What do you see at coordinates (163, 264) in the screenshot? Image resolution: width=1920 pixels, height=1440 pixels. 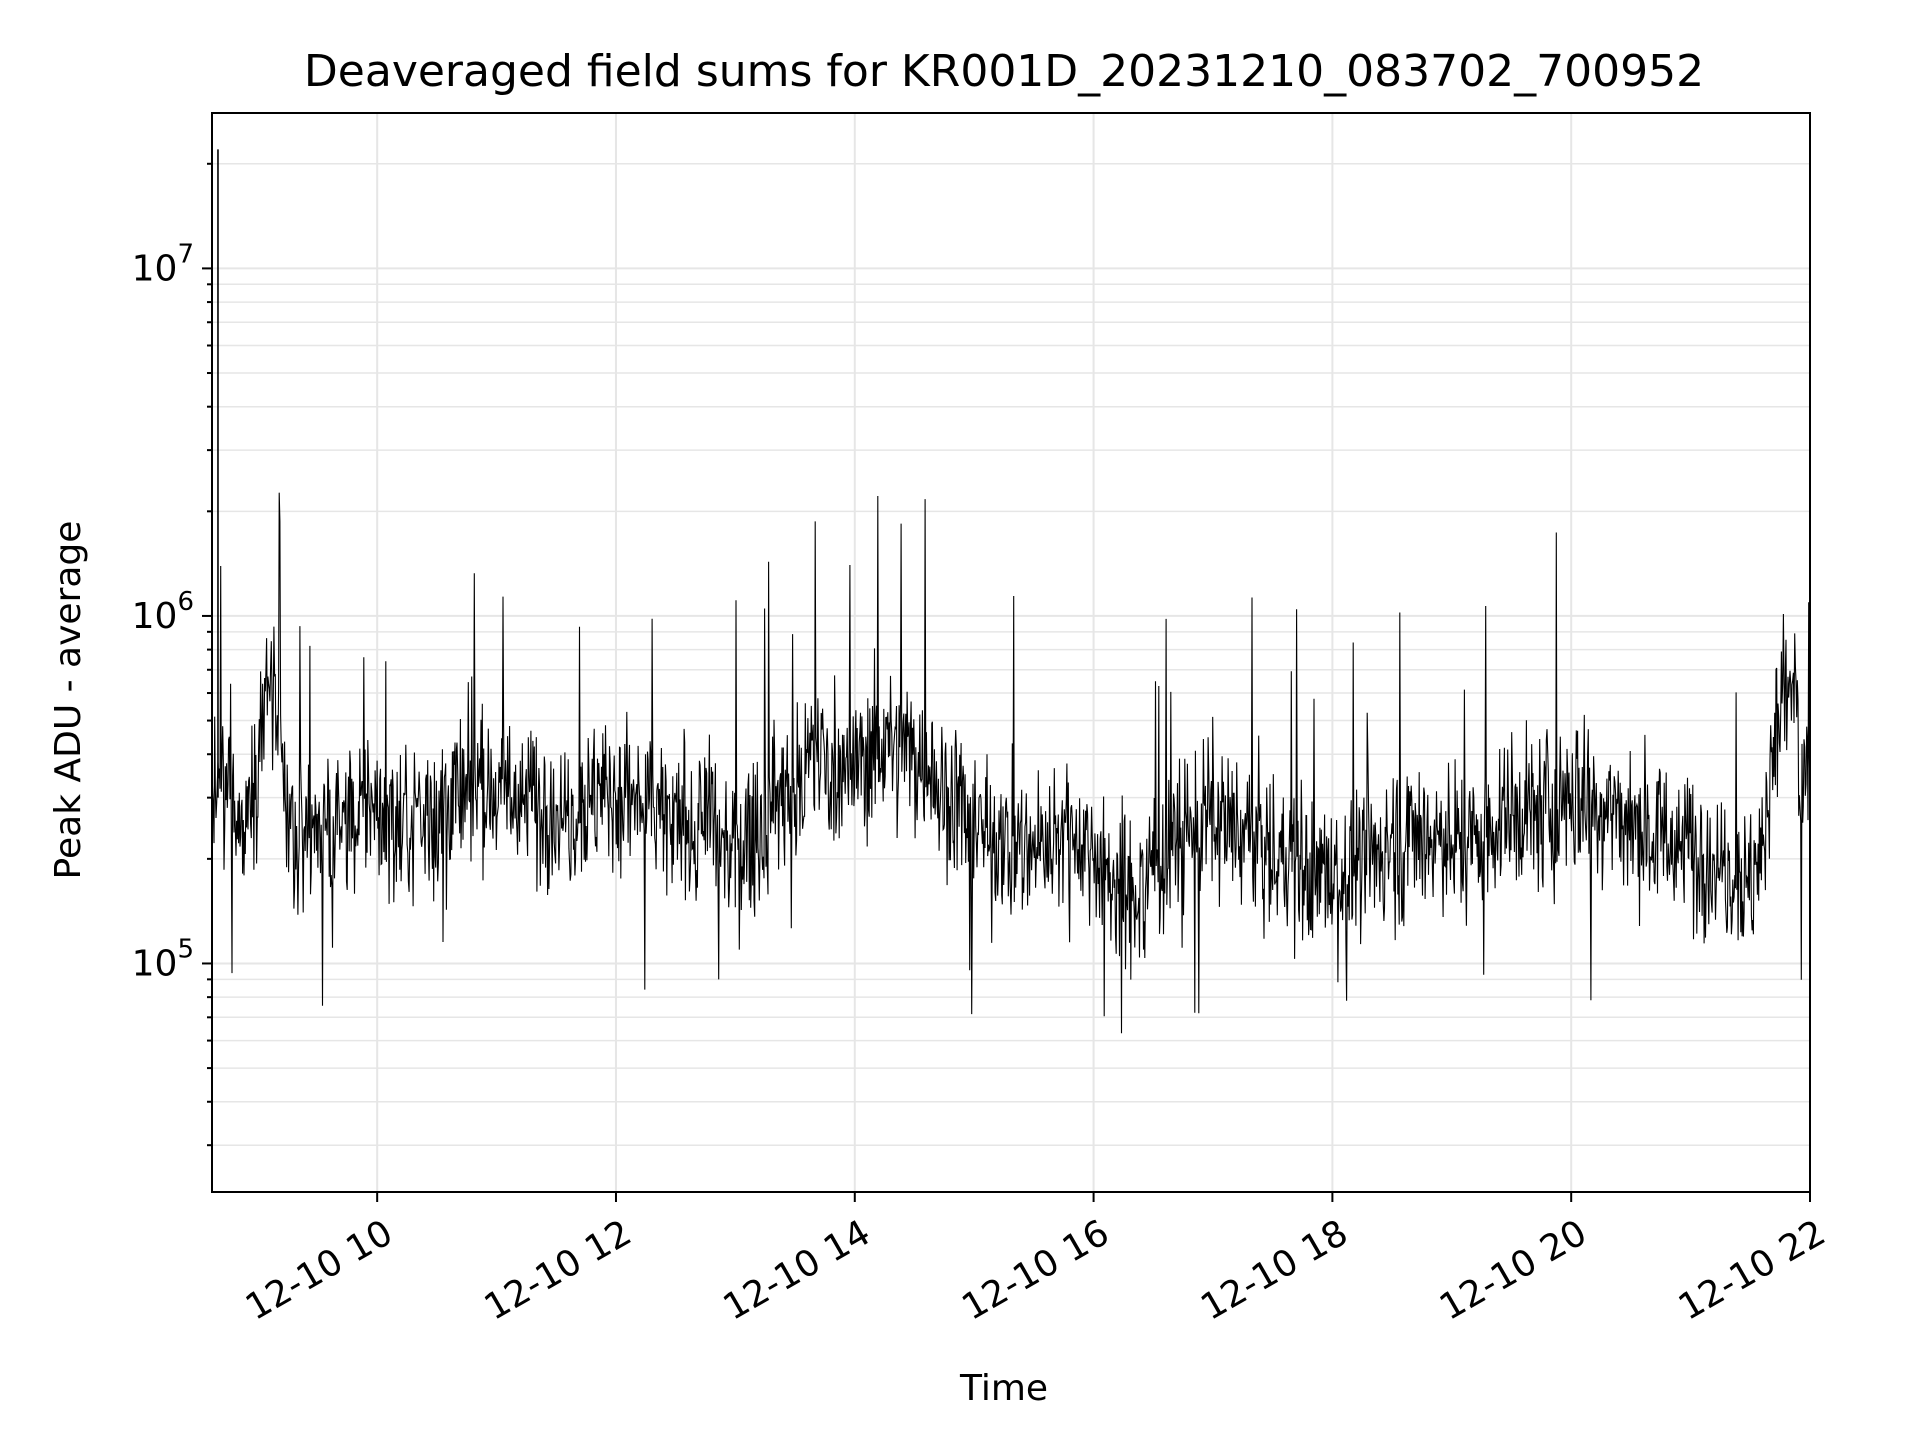 I see `y-tick-label: 10⁷` at bounding box center [163, 264].